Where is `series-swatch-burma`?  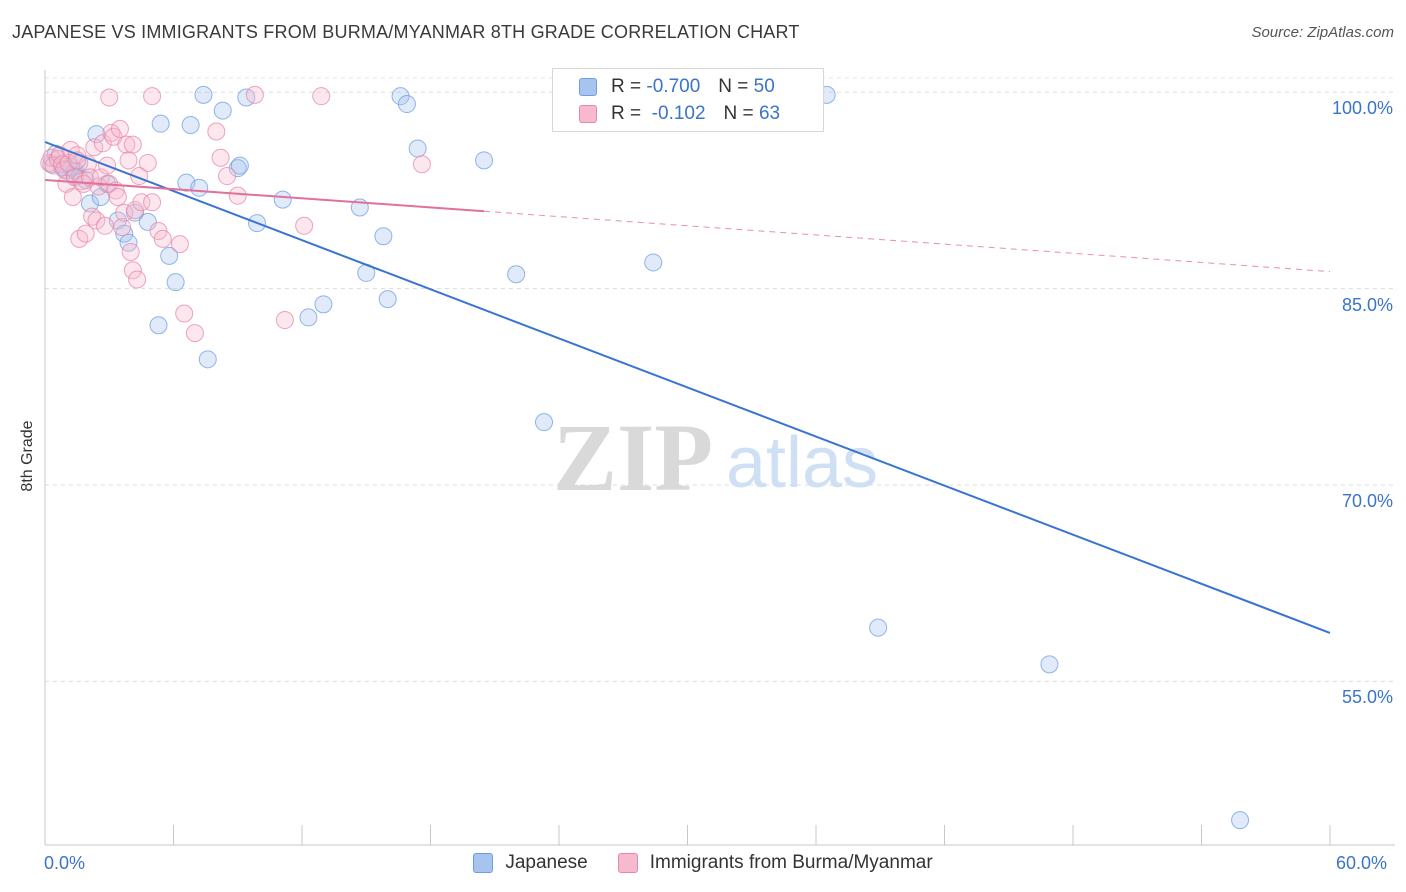
series-swatch-burma is located at coordinates (627, 863).